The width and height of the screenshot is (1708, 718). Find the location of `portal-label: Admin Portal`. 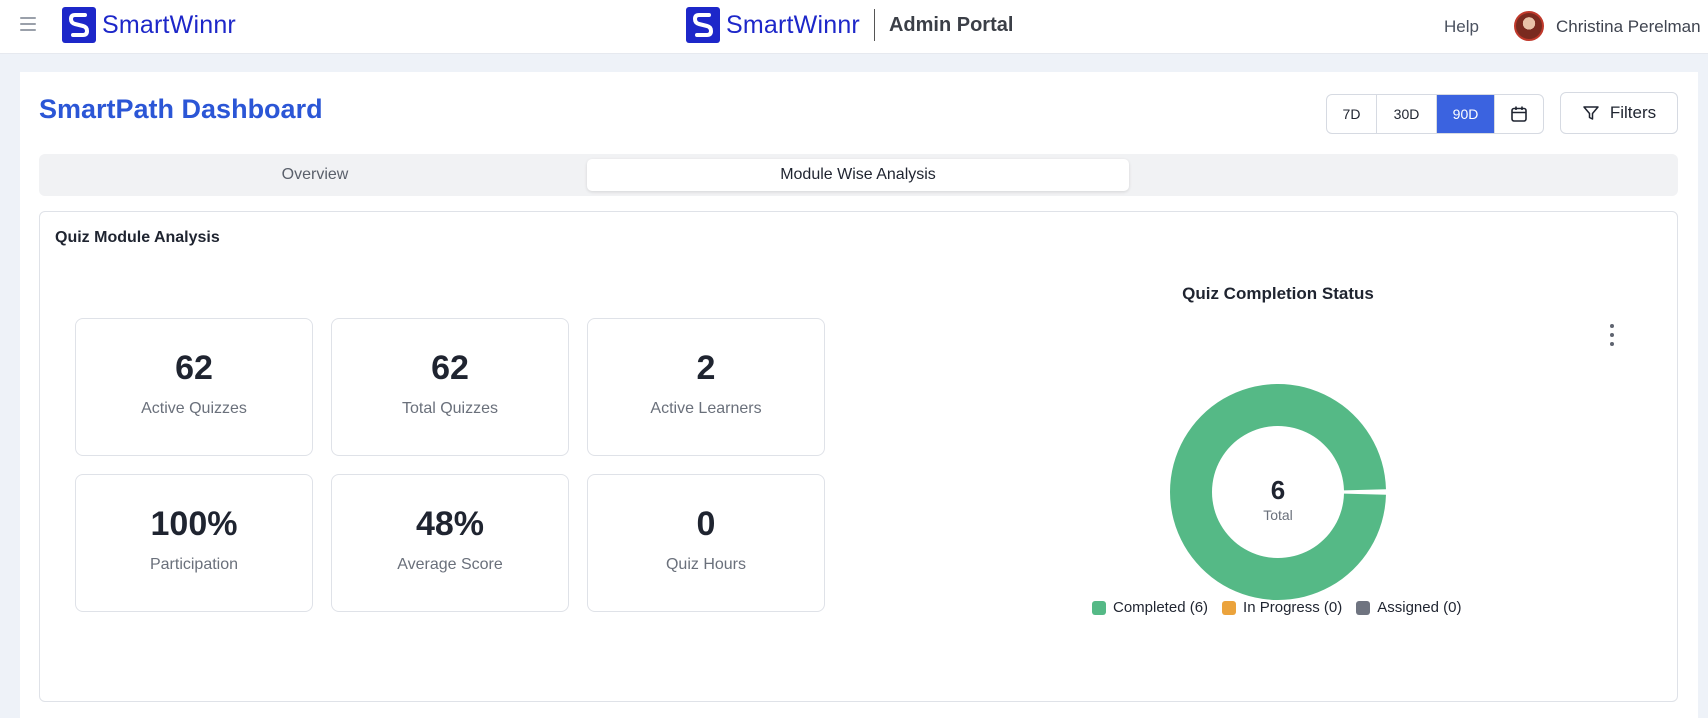

portal-label: Admin Portal is located at coordinates (951, 24).